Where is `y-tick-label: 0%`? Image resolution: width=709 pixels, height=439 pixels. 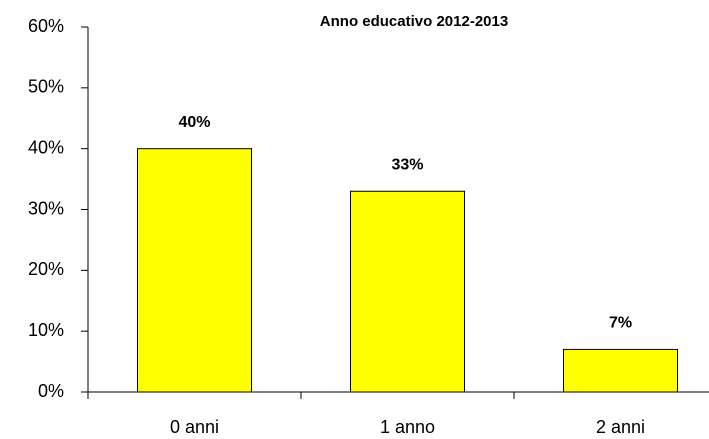 y-tick-label: 0% is located at coordinates (51, 391).